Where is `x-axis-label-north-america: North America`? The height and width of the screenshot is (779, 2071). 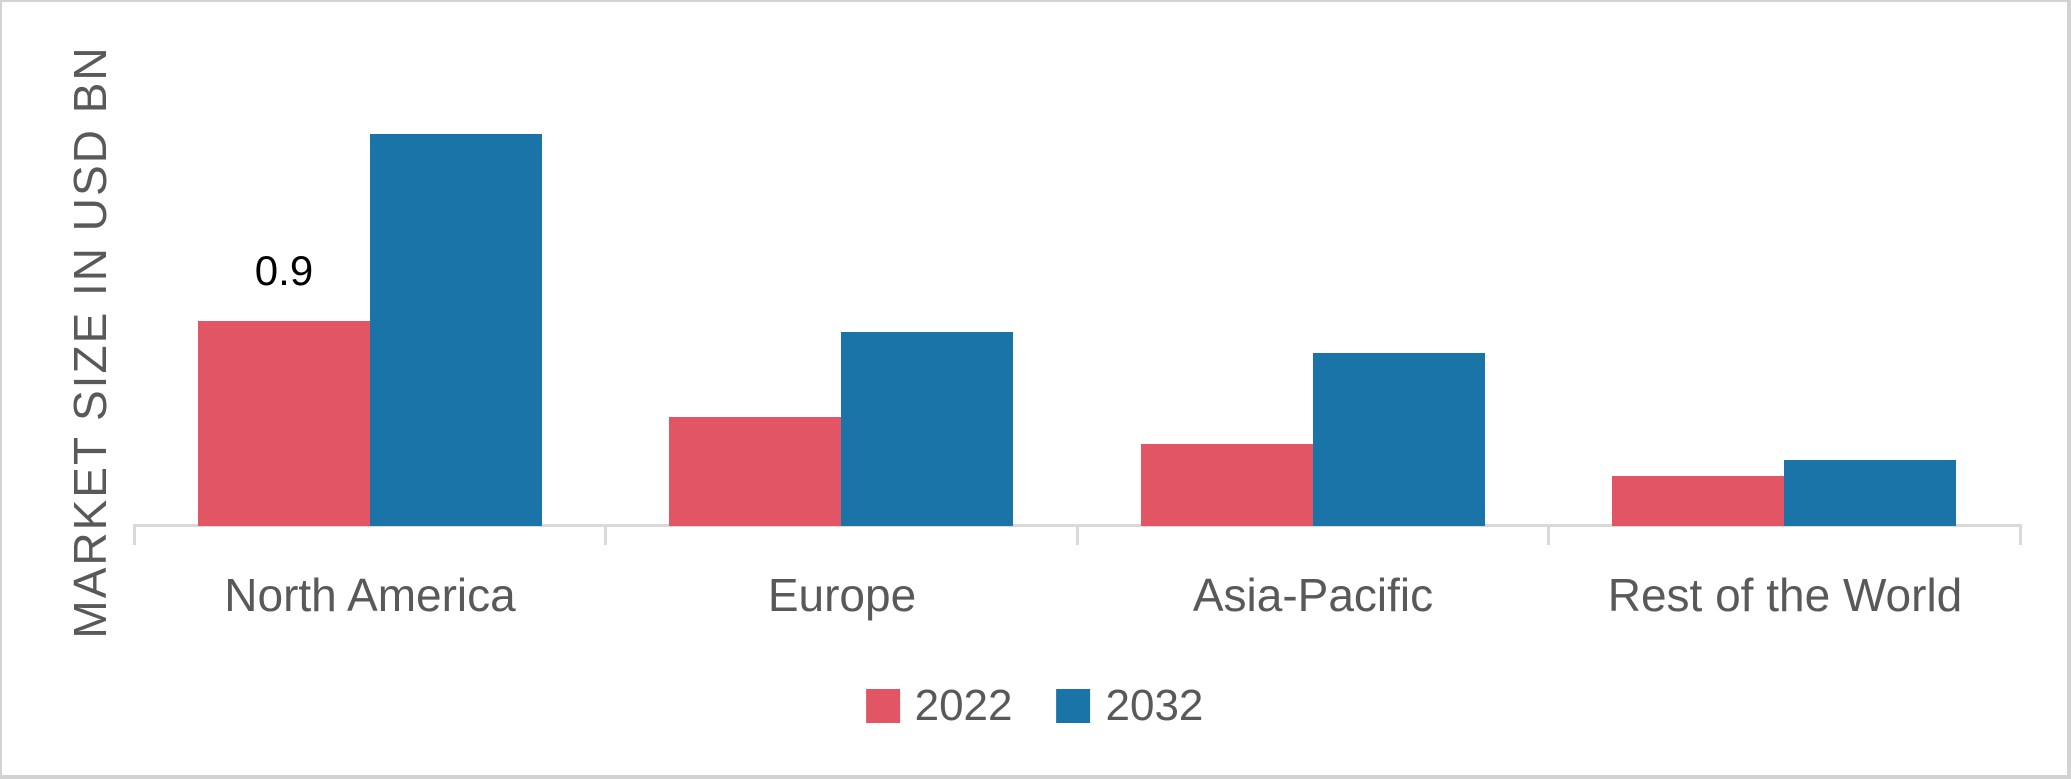 x-axis-label-north-america: North America is located at coordinates (370, 595).